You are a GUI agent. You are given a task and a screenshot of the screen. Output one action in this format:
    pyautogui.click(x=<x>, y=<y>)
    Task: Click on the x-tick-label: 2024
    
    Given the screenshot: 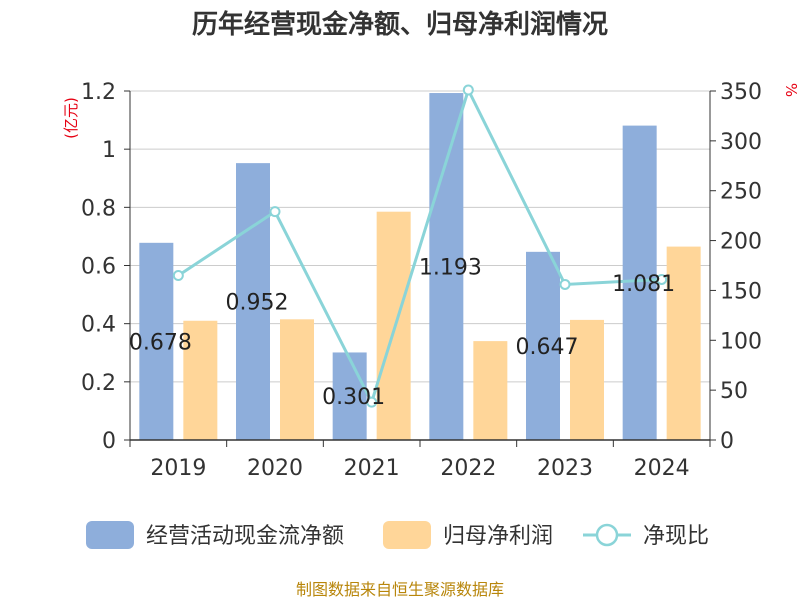 What is the action you would take?
    pyautogui.click(x=662, y=468)
    